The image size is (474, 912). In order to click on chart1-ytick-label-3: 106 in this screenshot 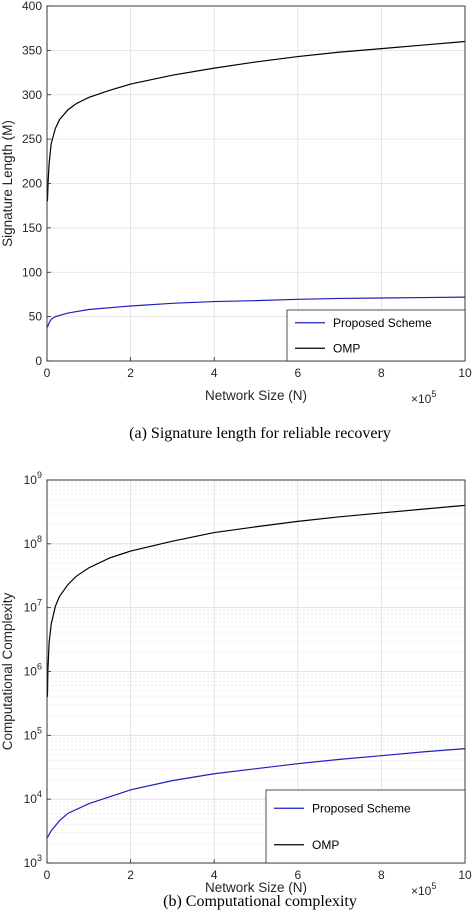, I will do `click(33, 670)`.